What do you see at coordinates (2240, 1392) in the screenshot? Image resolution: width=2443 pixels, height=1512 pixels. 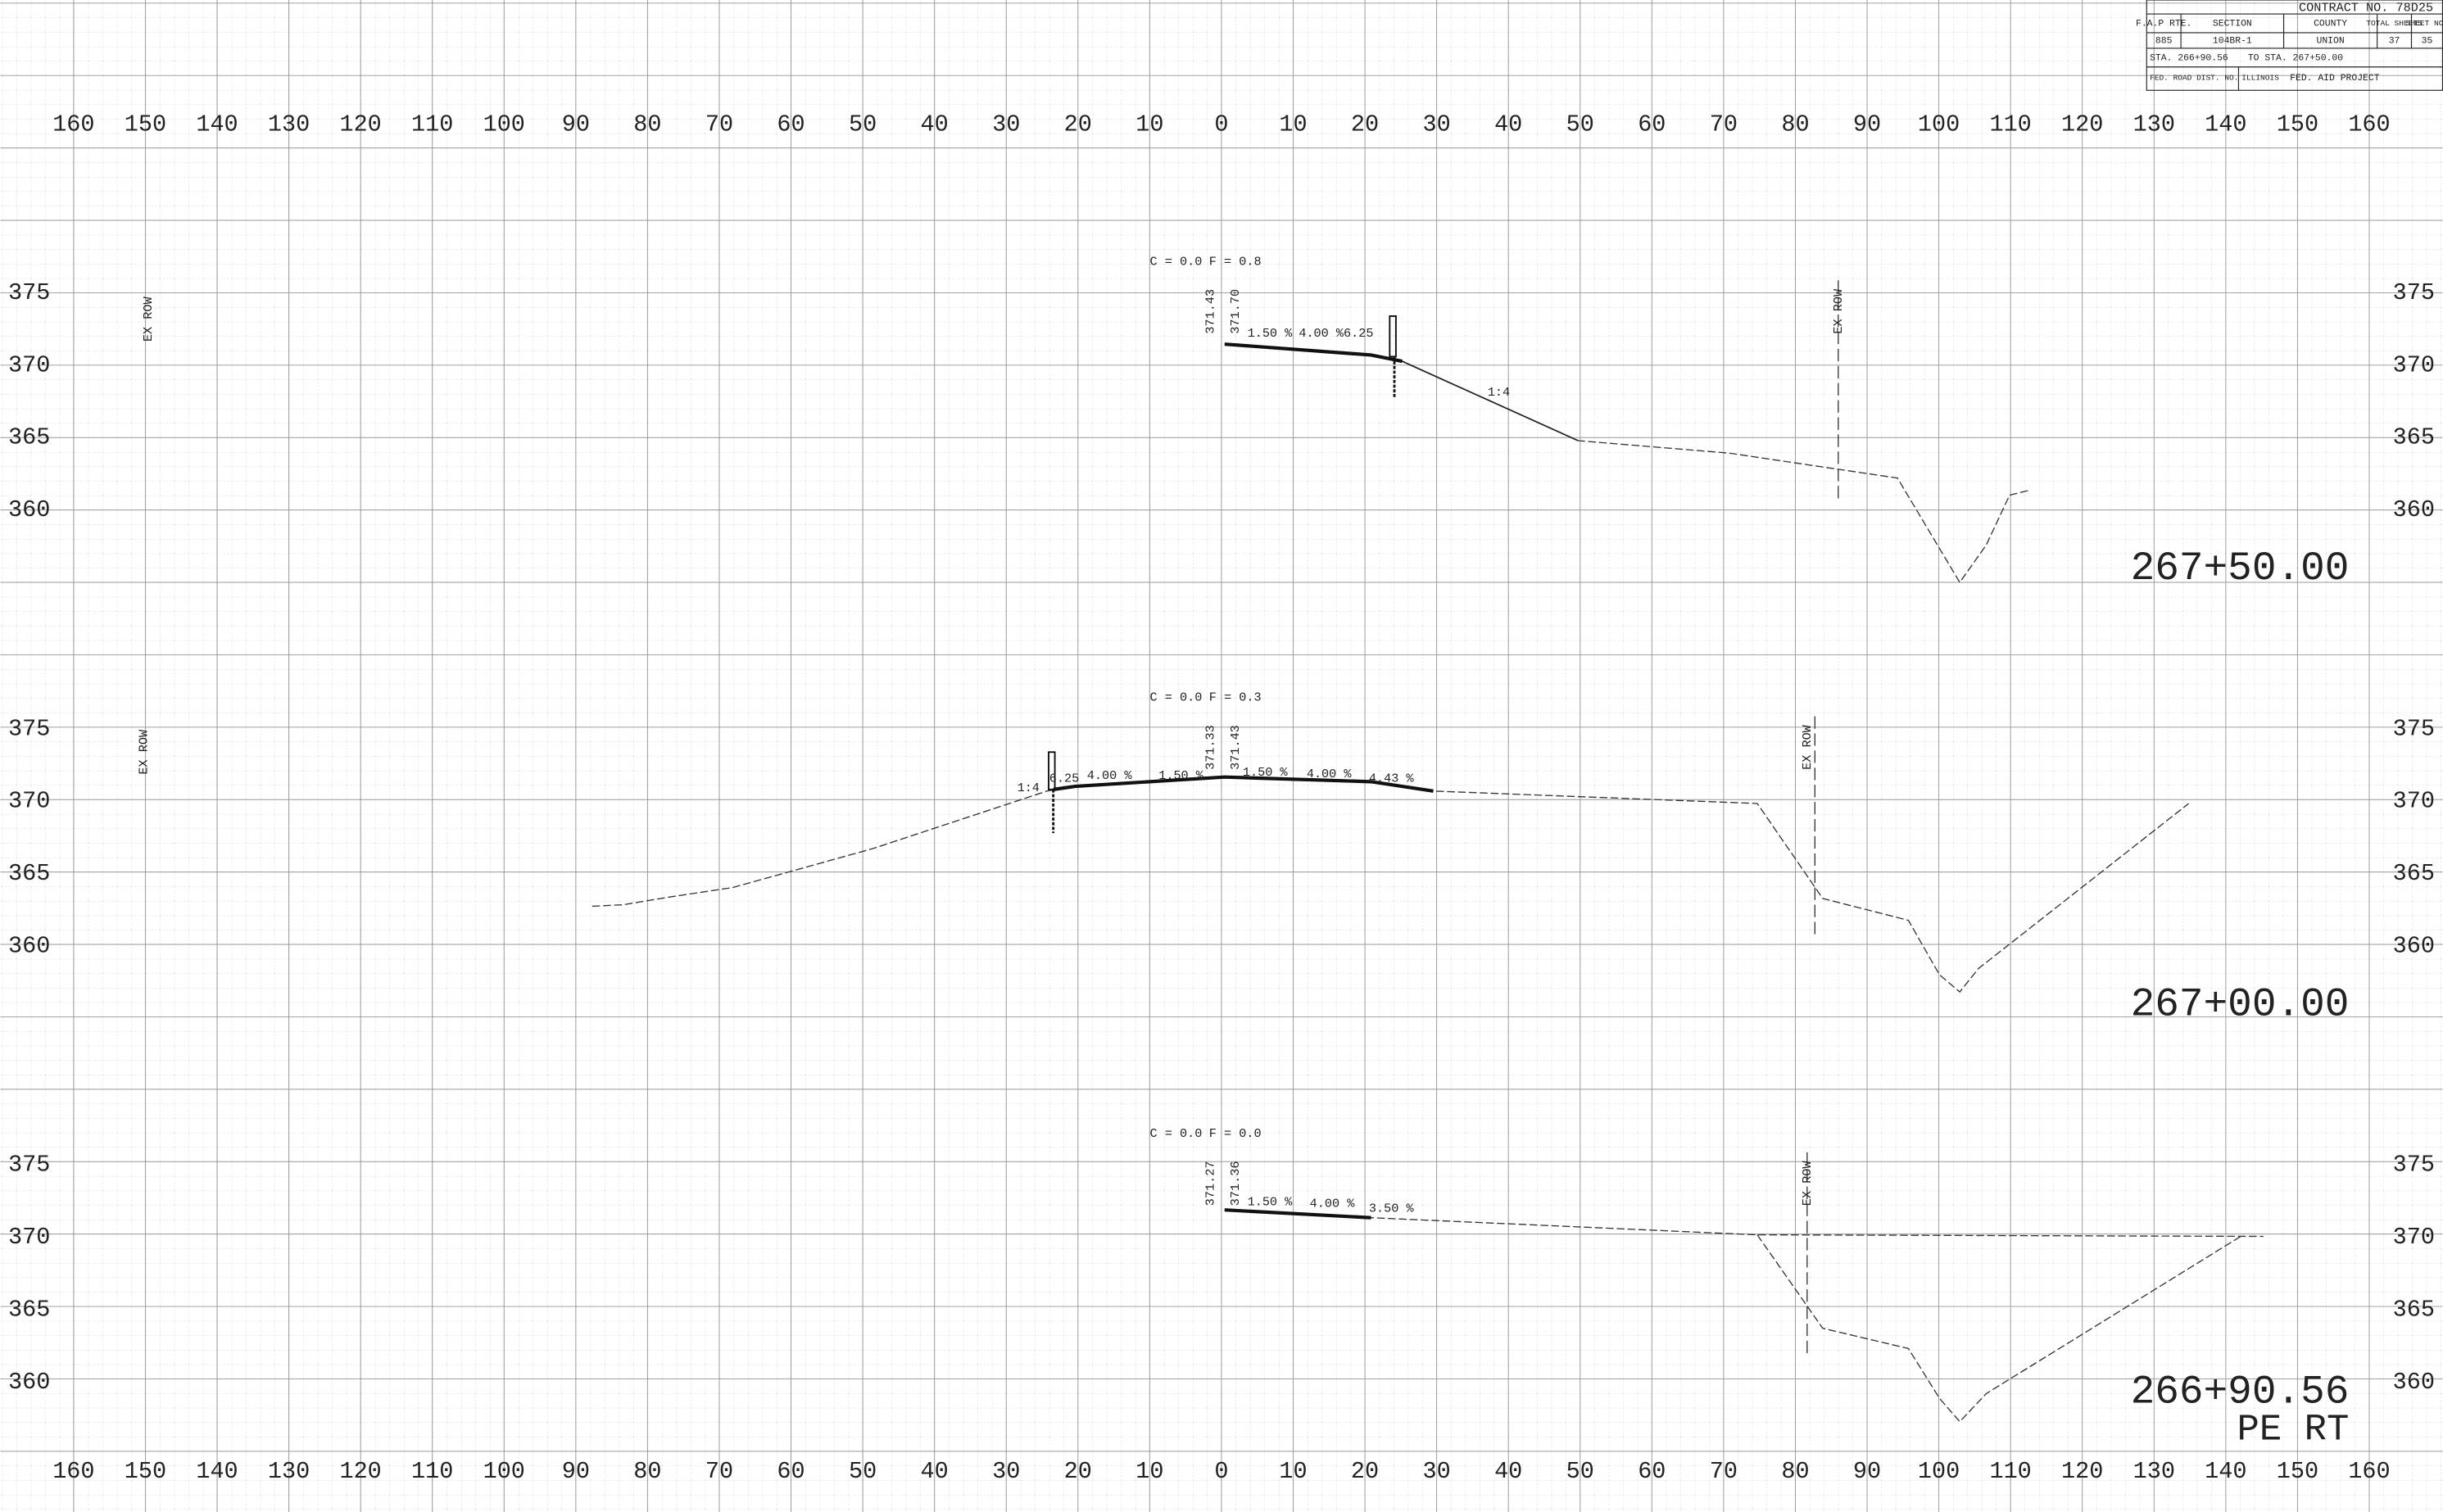 I see `station-label: 266+90.56` at bounding box center [2240, 1392].